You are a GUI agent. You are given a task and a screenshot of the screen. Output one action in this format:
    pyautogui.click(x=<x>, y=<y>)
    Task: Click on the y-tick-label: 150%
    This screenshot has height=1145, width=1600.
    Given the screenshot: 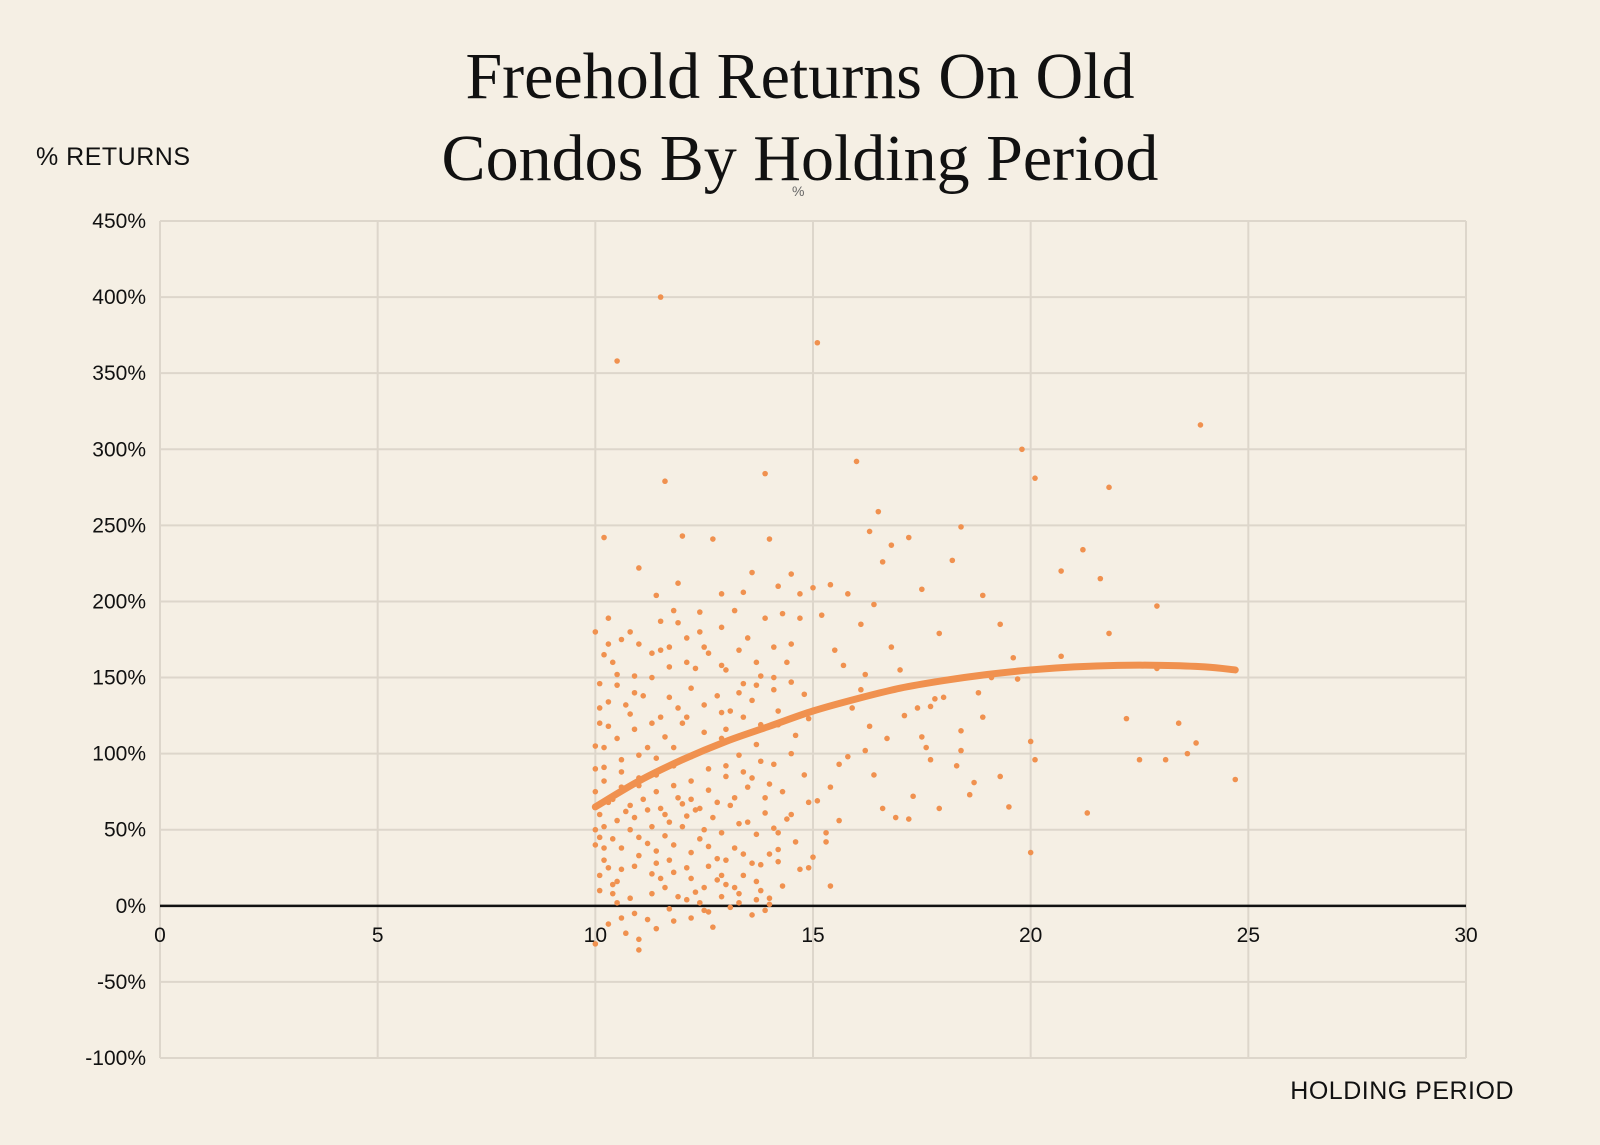 What is the action you would take?
    pyautogui.click(x=119, y=678)
    